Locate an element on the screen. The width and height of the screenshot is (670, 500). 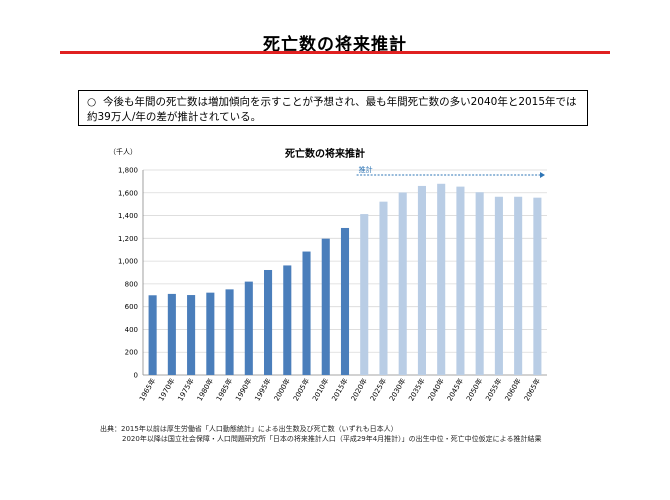
x-tick-label: 2055年 is located at coordinates (493, 390).